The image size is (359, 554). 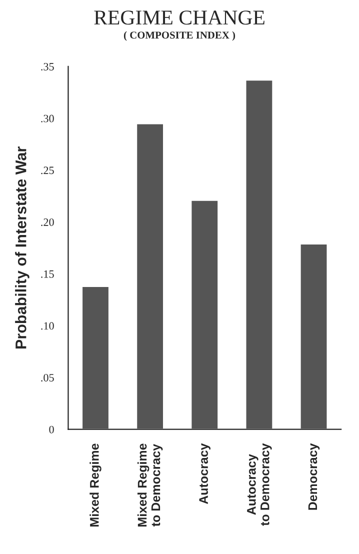 What do you see at coordinates (47, 326) in the screenshot?
I see `y-tick-label: .10` at bounding box center [47, 326].